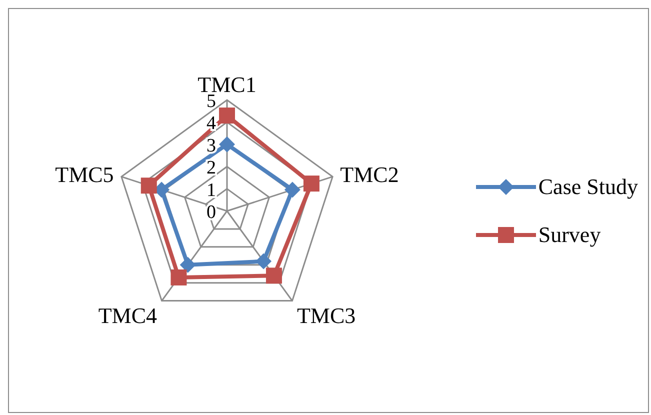  What do you see at coordinates (128, 315) in the screenshot?
I see `spoke-label: TMC4` at bounding box center [128, 315].